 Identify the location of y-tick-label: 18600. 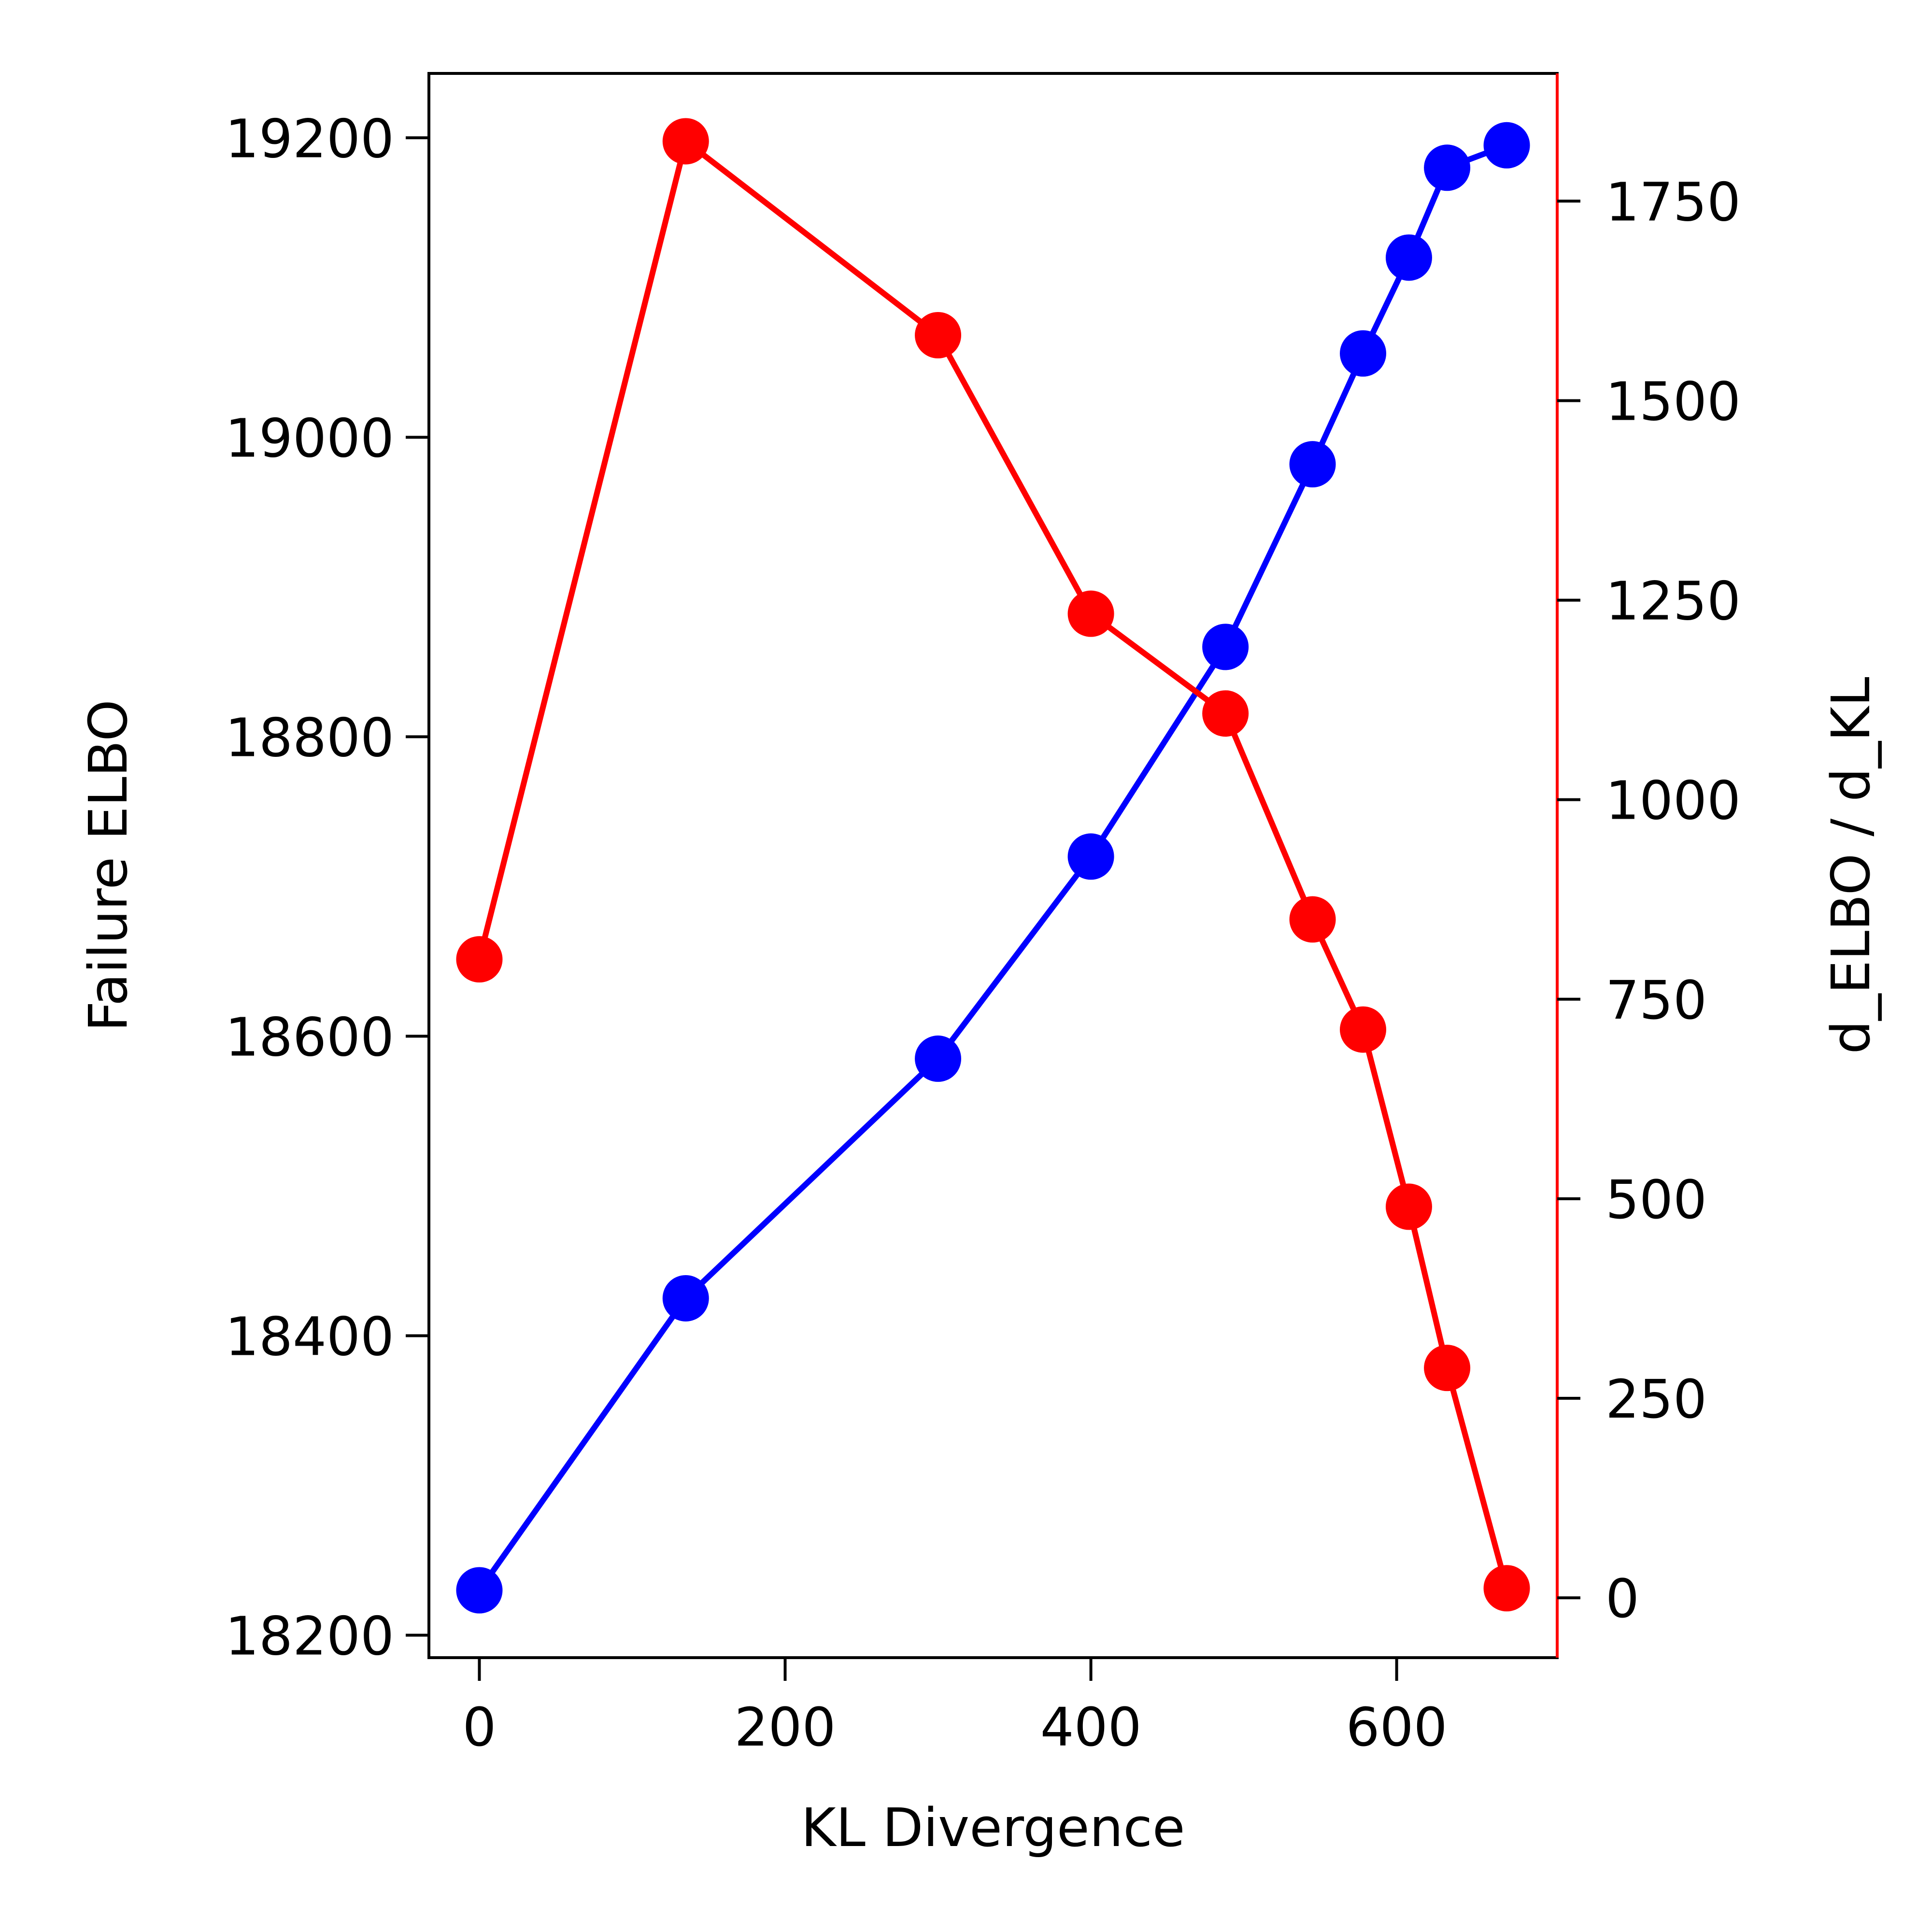
(309, 1037).